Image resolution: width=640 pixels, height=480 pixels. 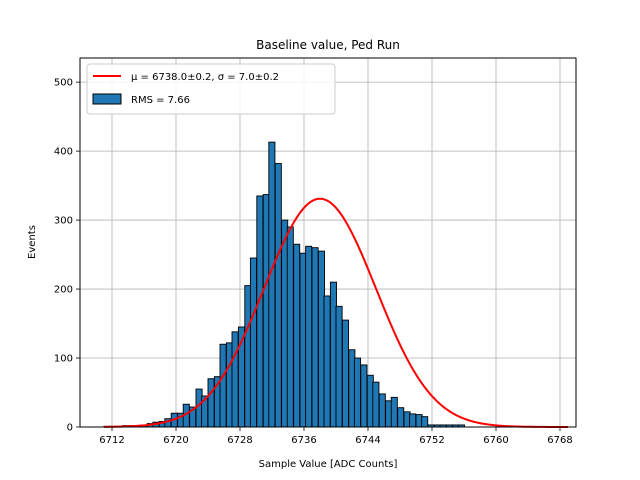 I want to click on y-tick-label: 200, so click(x=63, y=290).